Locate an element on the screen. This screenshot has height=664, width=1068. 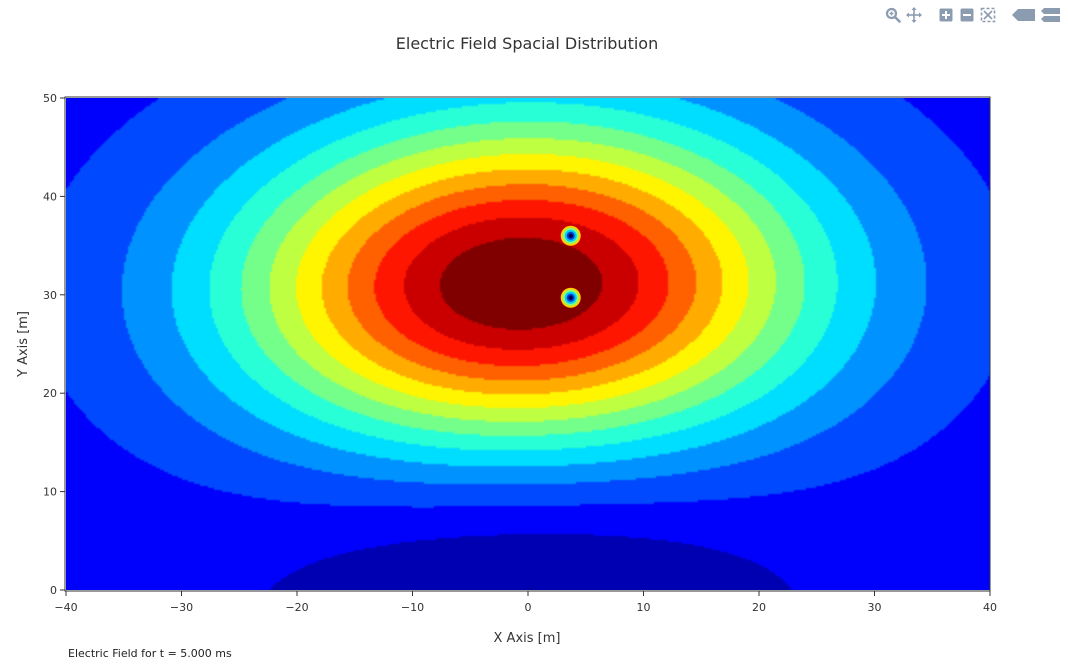
x-tick-label: −40 is located at coordinates (65, 607).